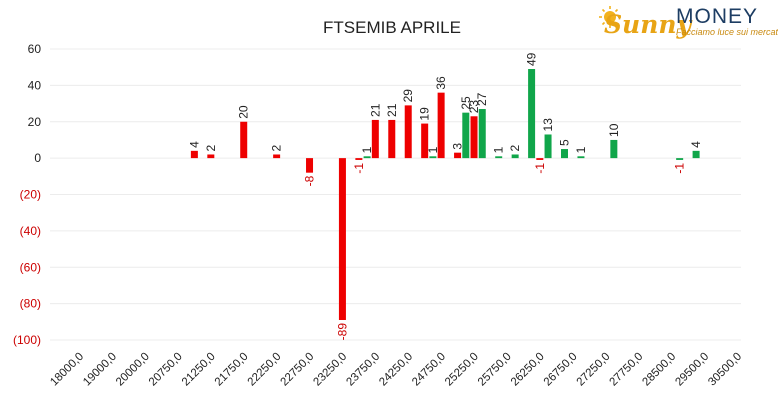 This screenshot has width=781, height=401. I want to click on x-tick-label: 20750,0, so click(166, 370).